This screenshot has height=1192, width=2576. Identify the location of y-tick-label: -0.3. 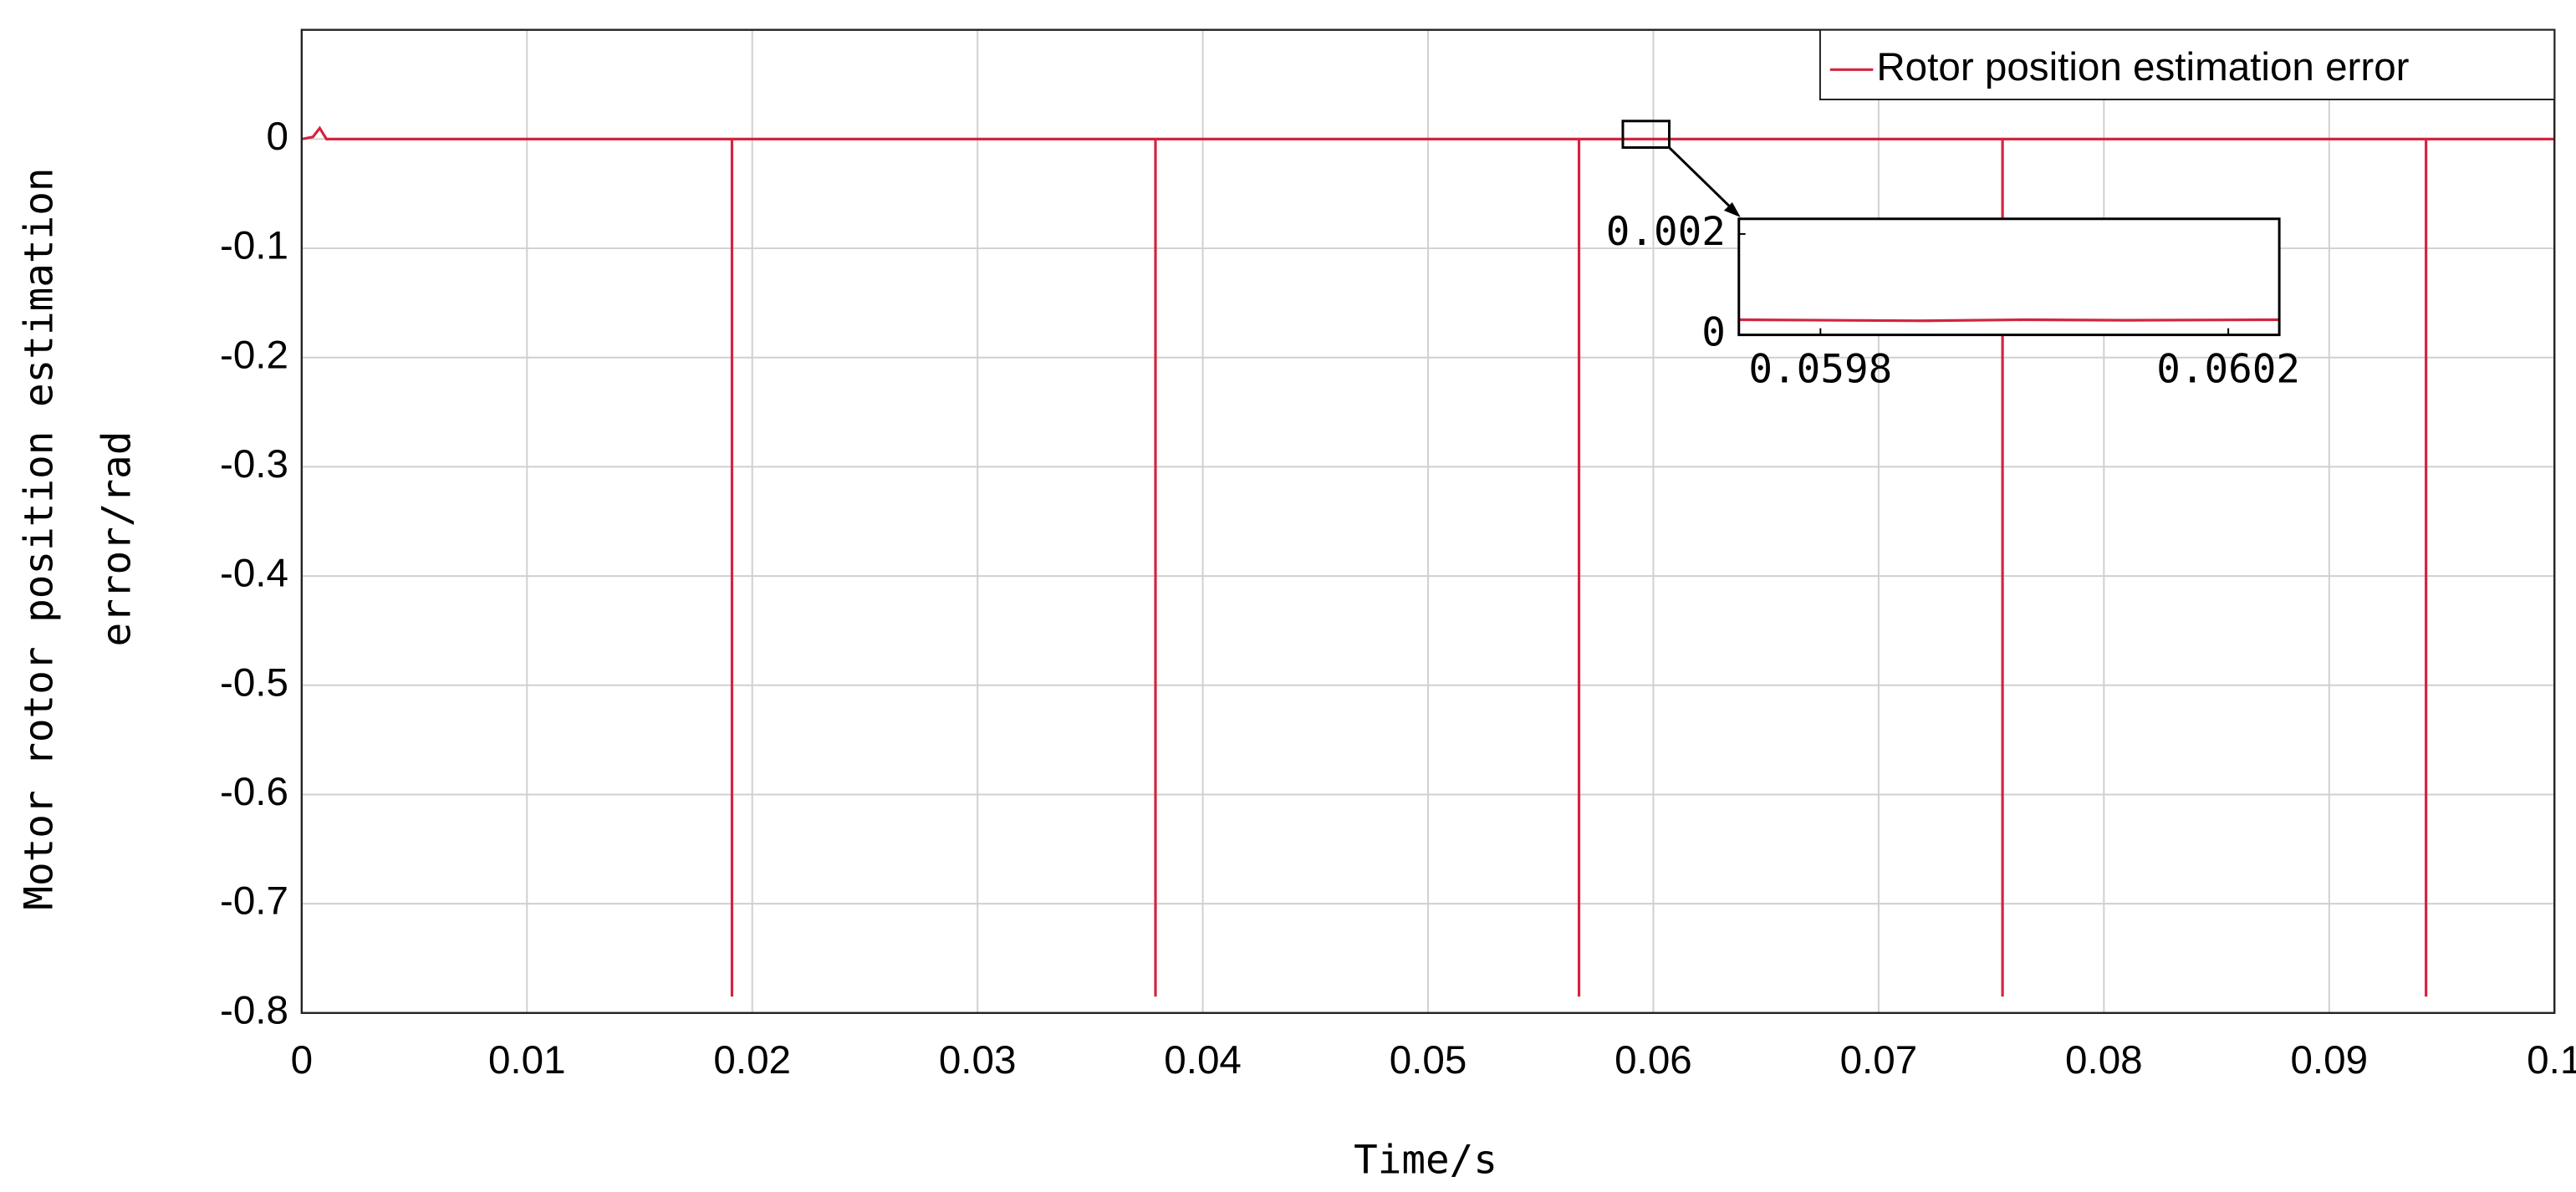
(254, 464).